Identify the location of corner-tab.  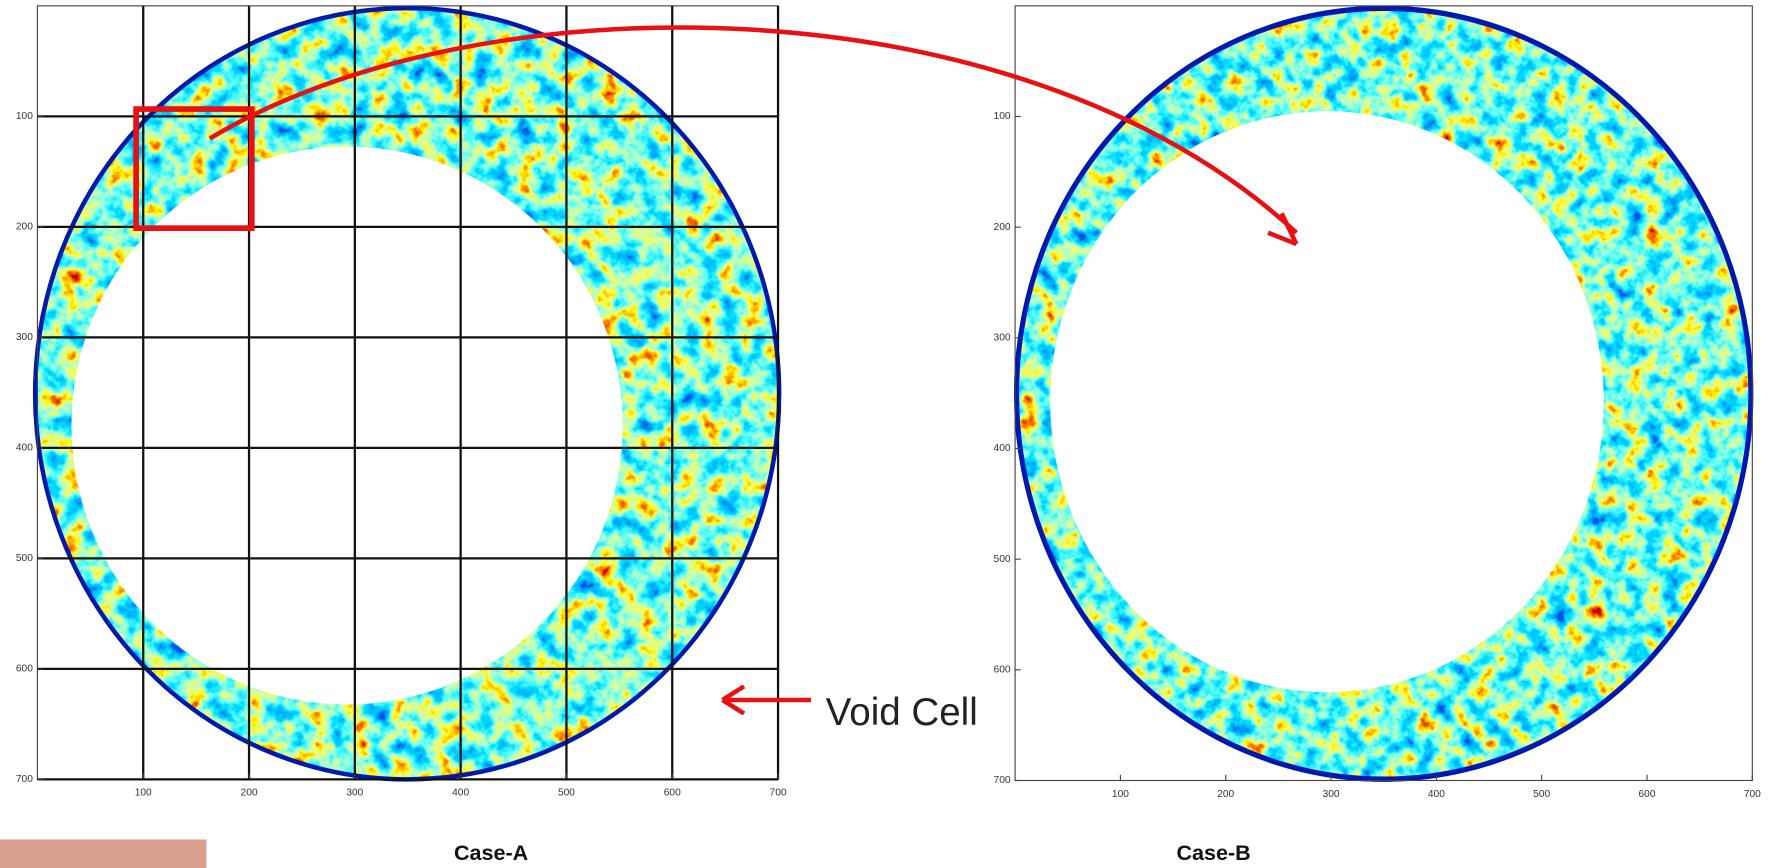
(103, 853).